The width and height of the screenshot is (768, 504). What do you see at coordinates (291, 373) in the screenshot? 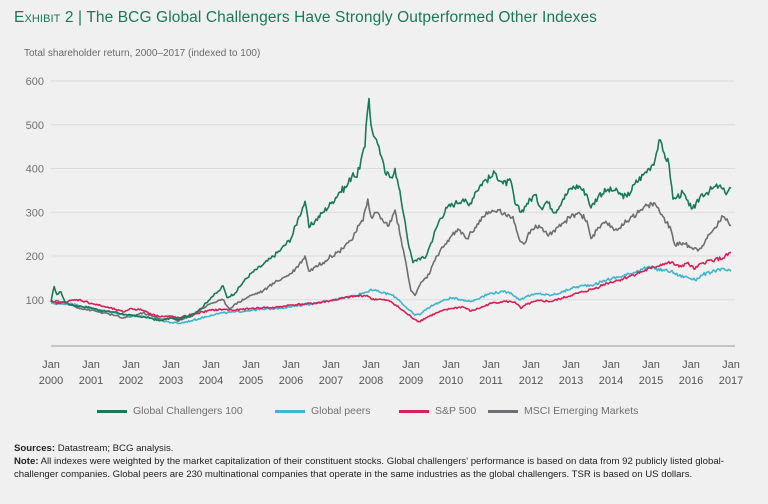
I see `x-tick: Jan 2006` at bounding box center [291, 373].